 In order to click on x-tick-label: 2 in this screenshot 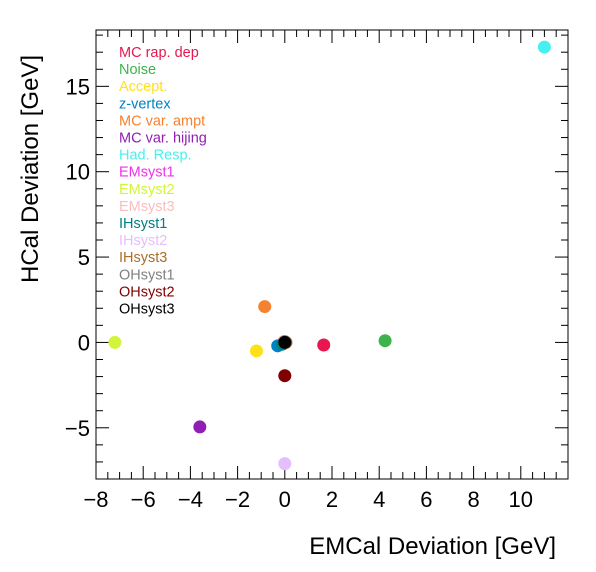, I will do `click(332, 499)`.